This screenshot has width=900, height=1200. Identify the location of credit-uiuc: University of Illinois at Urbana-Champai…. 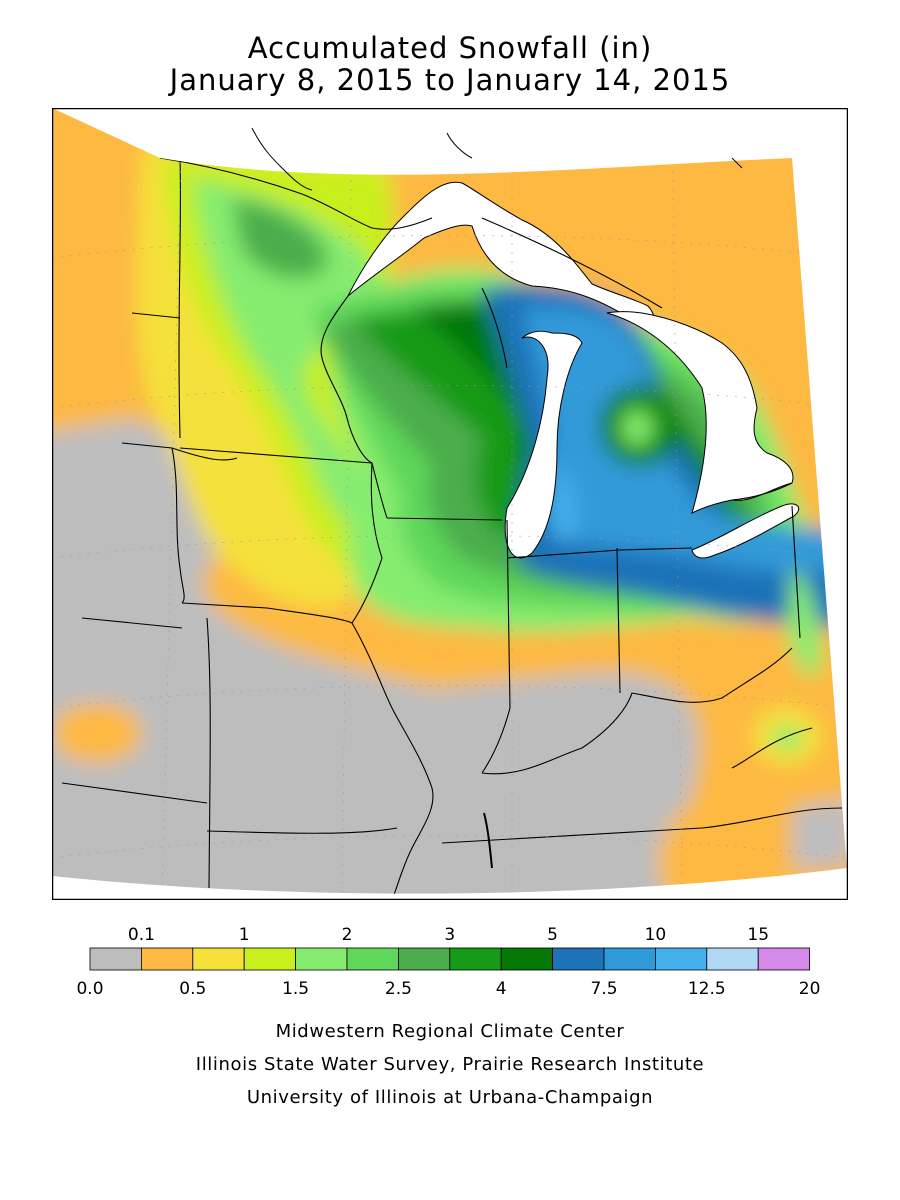
(450, 1097).